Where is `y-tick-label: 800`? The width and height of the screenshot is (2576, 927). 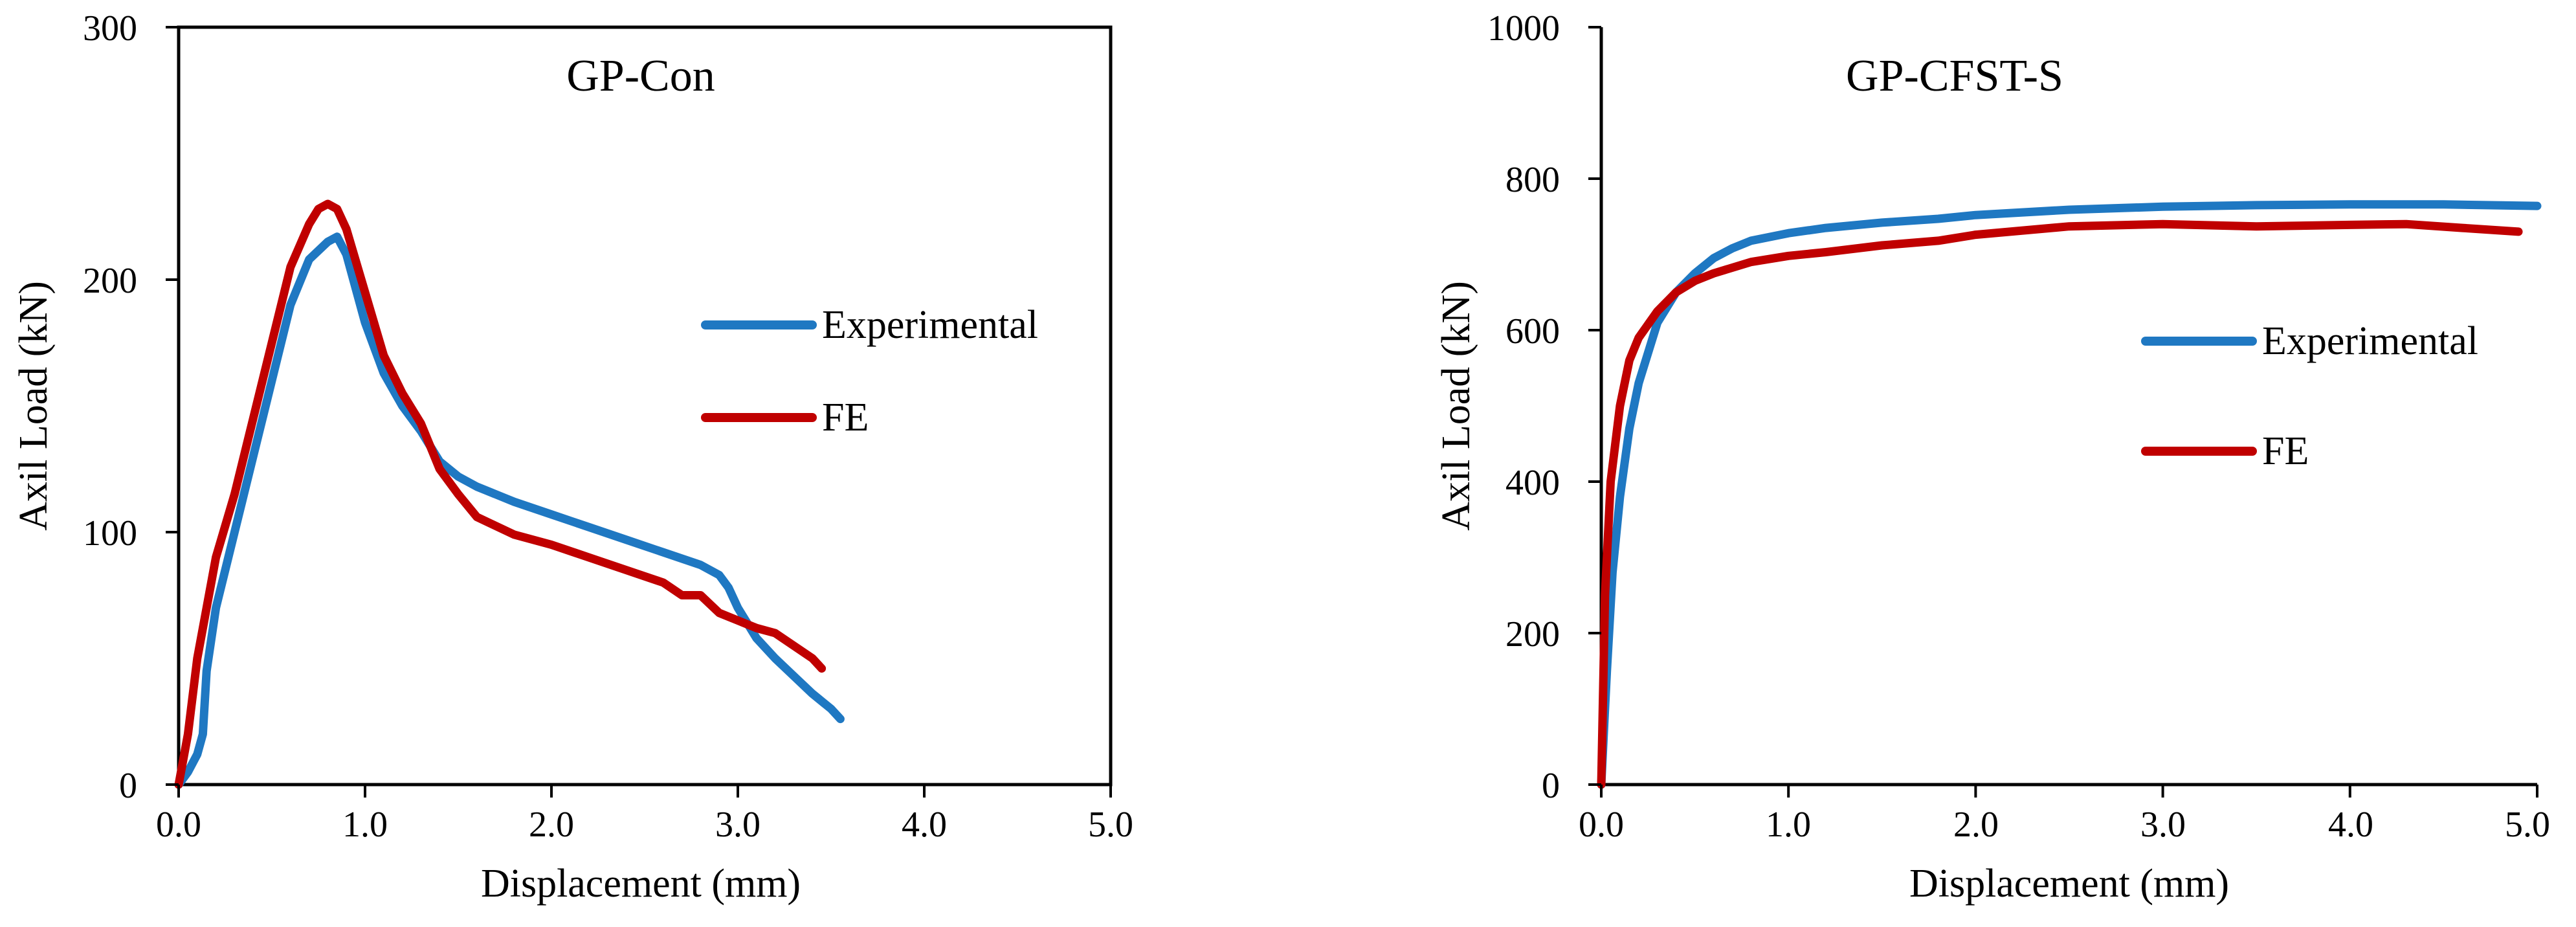
y-tick-label: 800 is located at coordinates (1532, 180).